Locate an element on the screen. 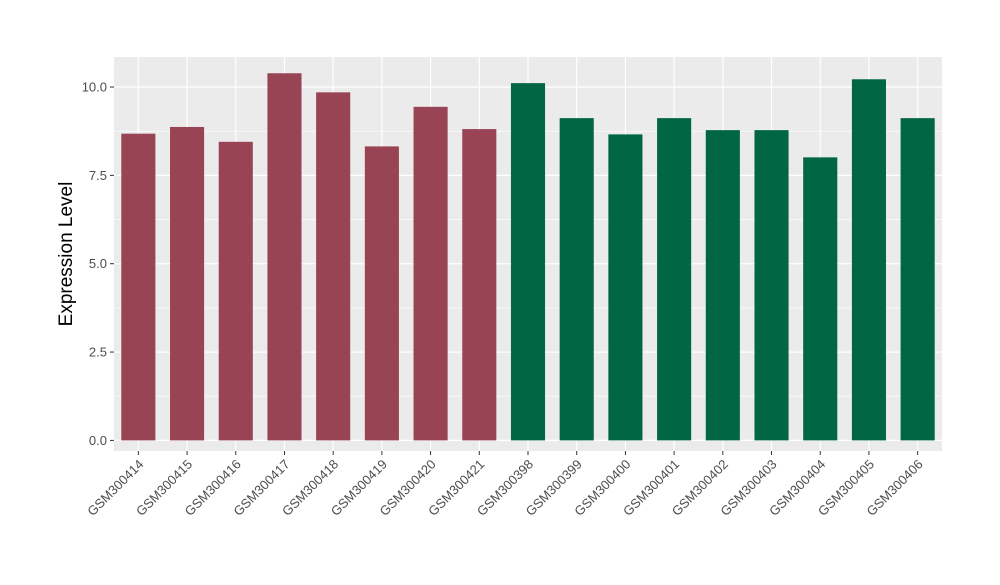  bar-GSM300416 is located at coordinates (235, 291).